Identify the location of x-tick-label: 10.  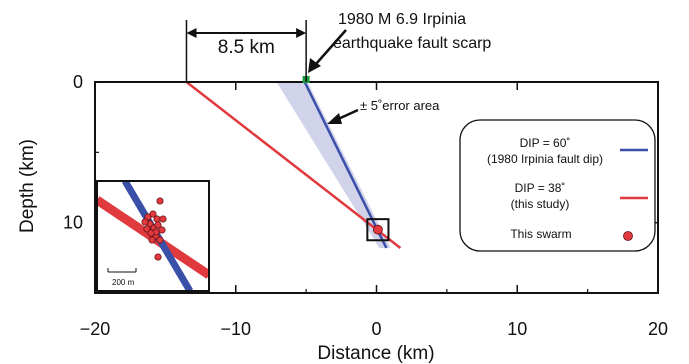
(517, 329).